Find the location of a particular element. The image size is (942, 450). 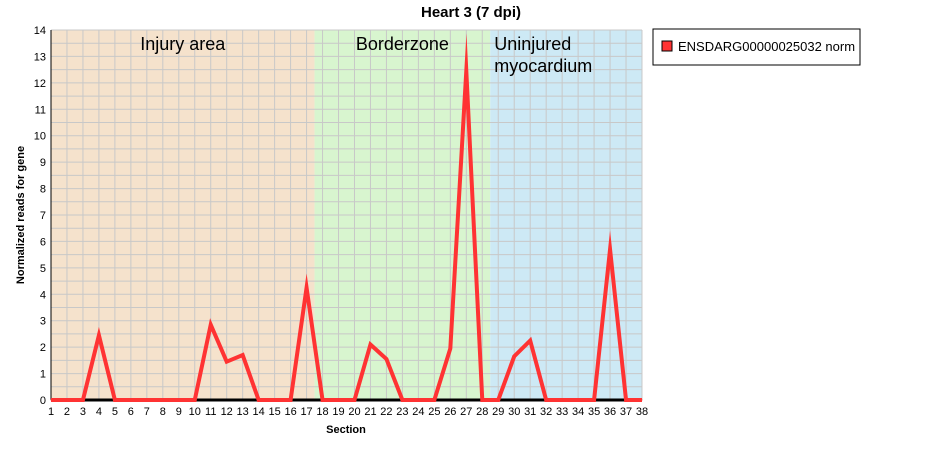

x-tick-label: 32 is located at coordinates (546, 412).